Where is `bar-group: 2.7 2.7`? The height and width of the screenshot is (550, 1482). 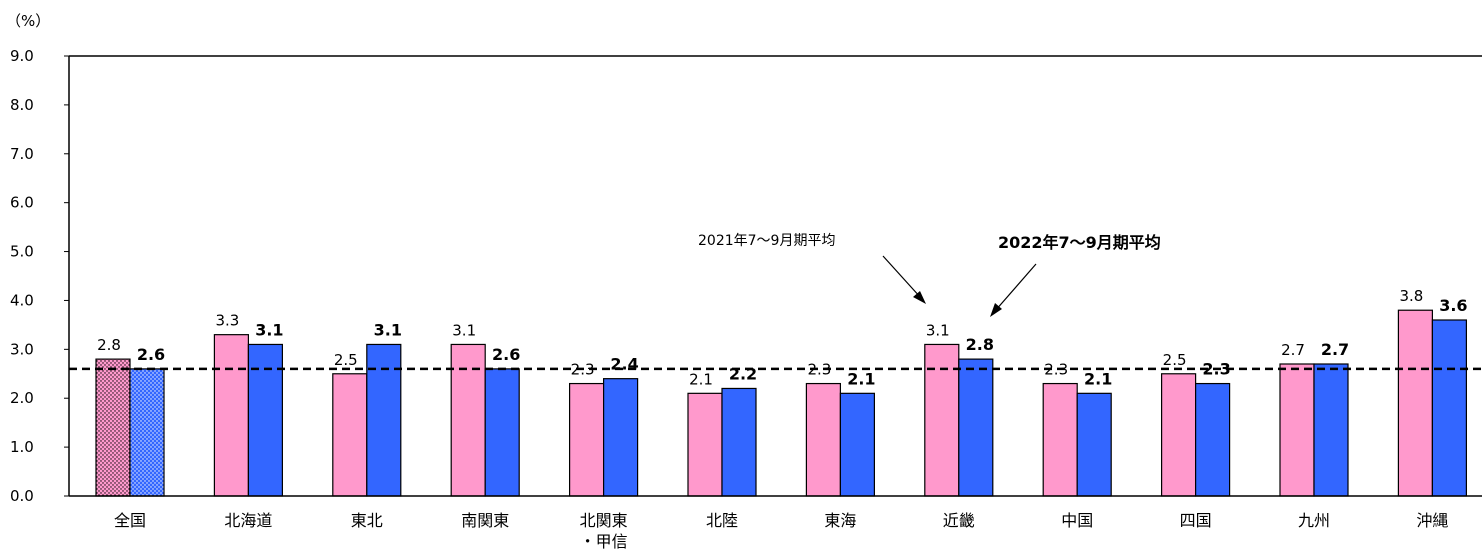
bar-group: 2.7 2.7 is located at coordinates (1314, 418).